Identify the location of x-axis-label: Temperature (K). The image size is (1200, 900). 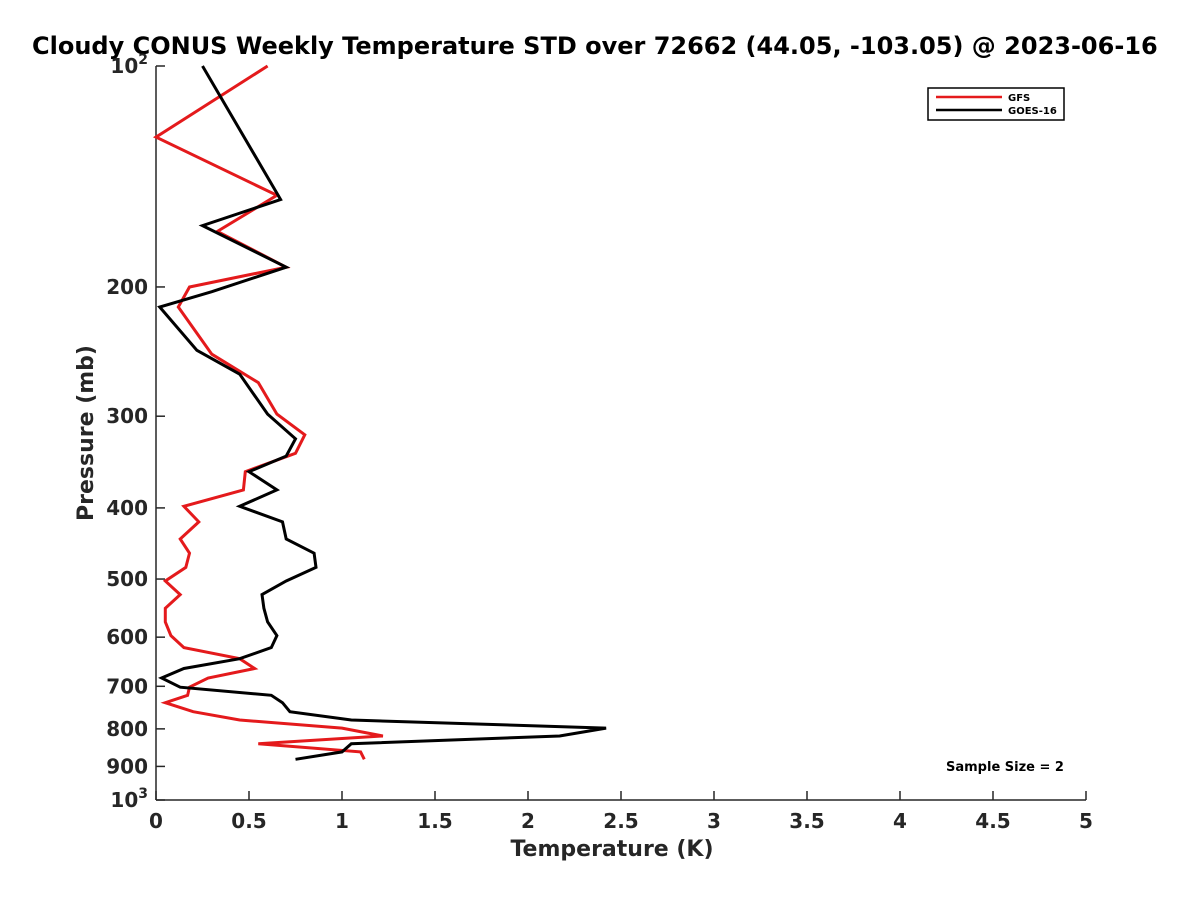
(611, 849).